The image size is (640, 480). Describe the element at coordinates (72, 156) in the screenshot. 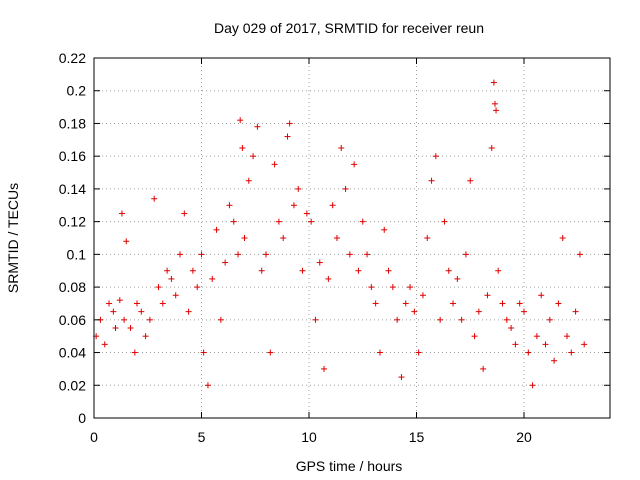

I see `y-tick-label: 0.16` at that location.